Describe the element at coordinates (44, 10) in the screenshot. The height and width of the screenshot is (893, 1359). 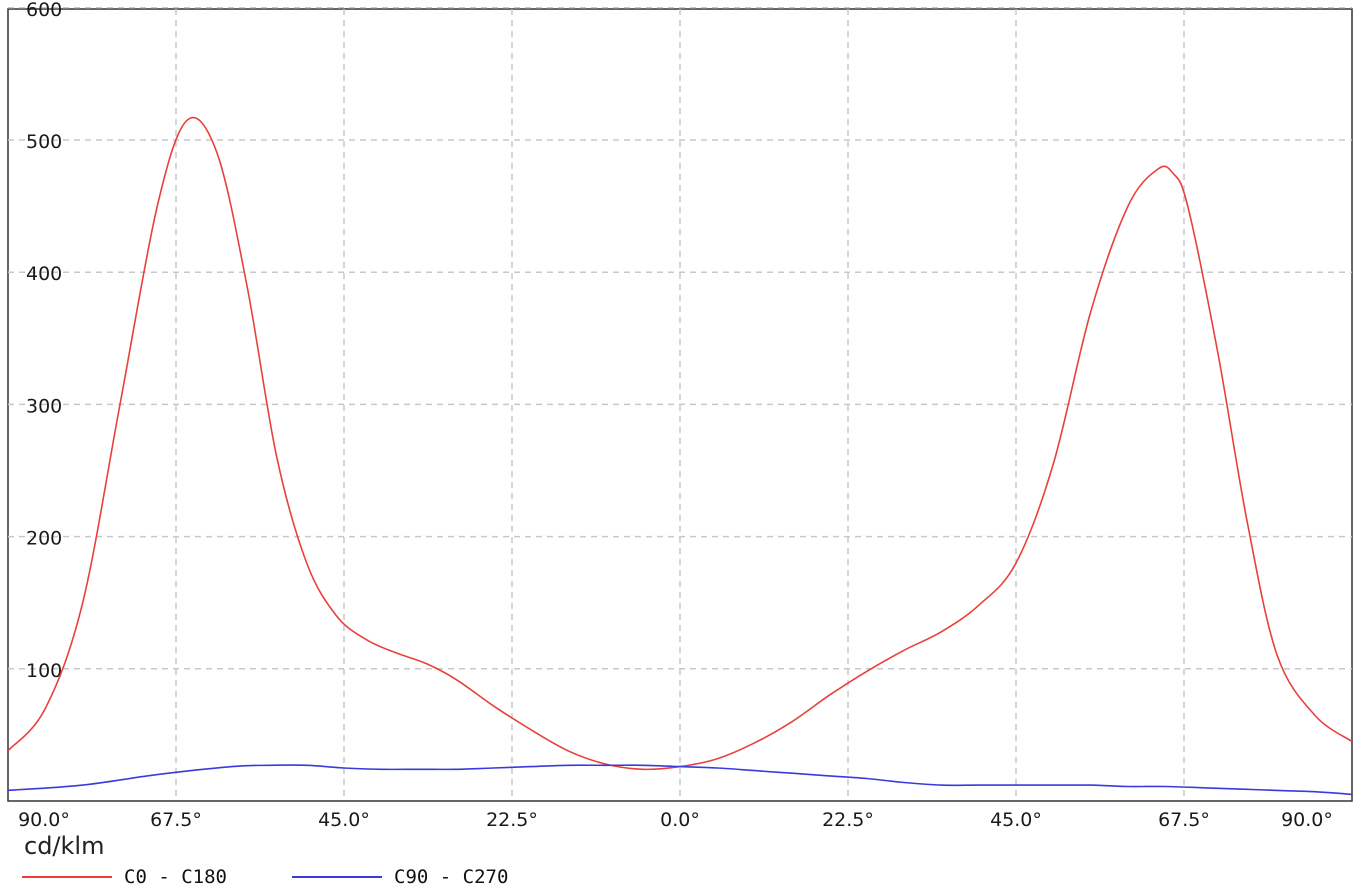
I see `y-tick-label: 600` at that location.